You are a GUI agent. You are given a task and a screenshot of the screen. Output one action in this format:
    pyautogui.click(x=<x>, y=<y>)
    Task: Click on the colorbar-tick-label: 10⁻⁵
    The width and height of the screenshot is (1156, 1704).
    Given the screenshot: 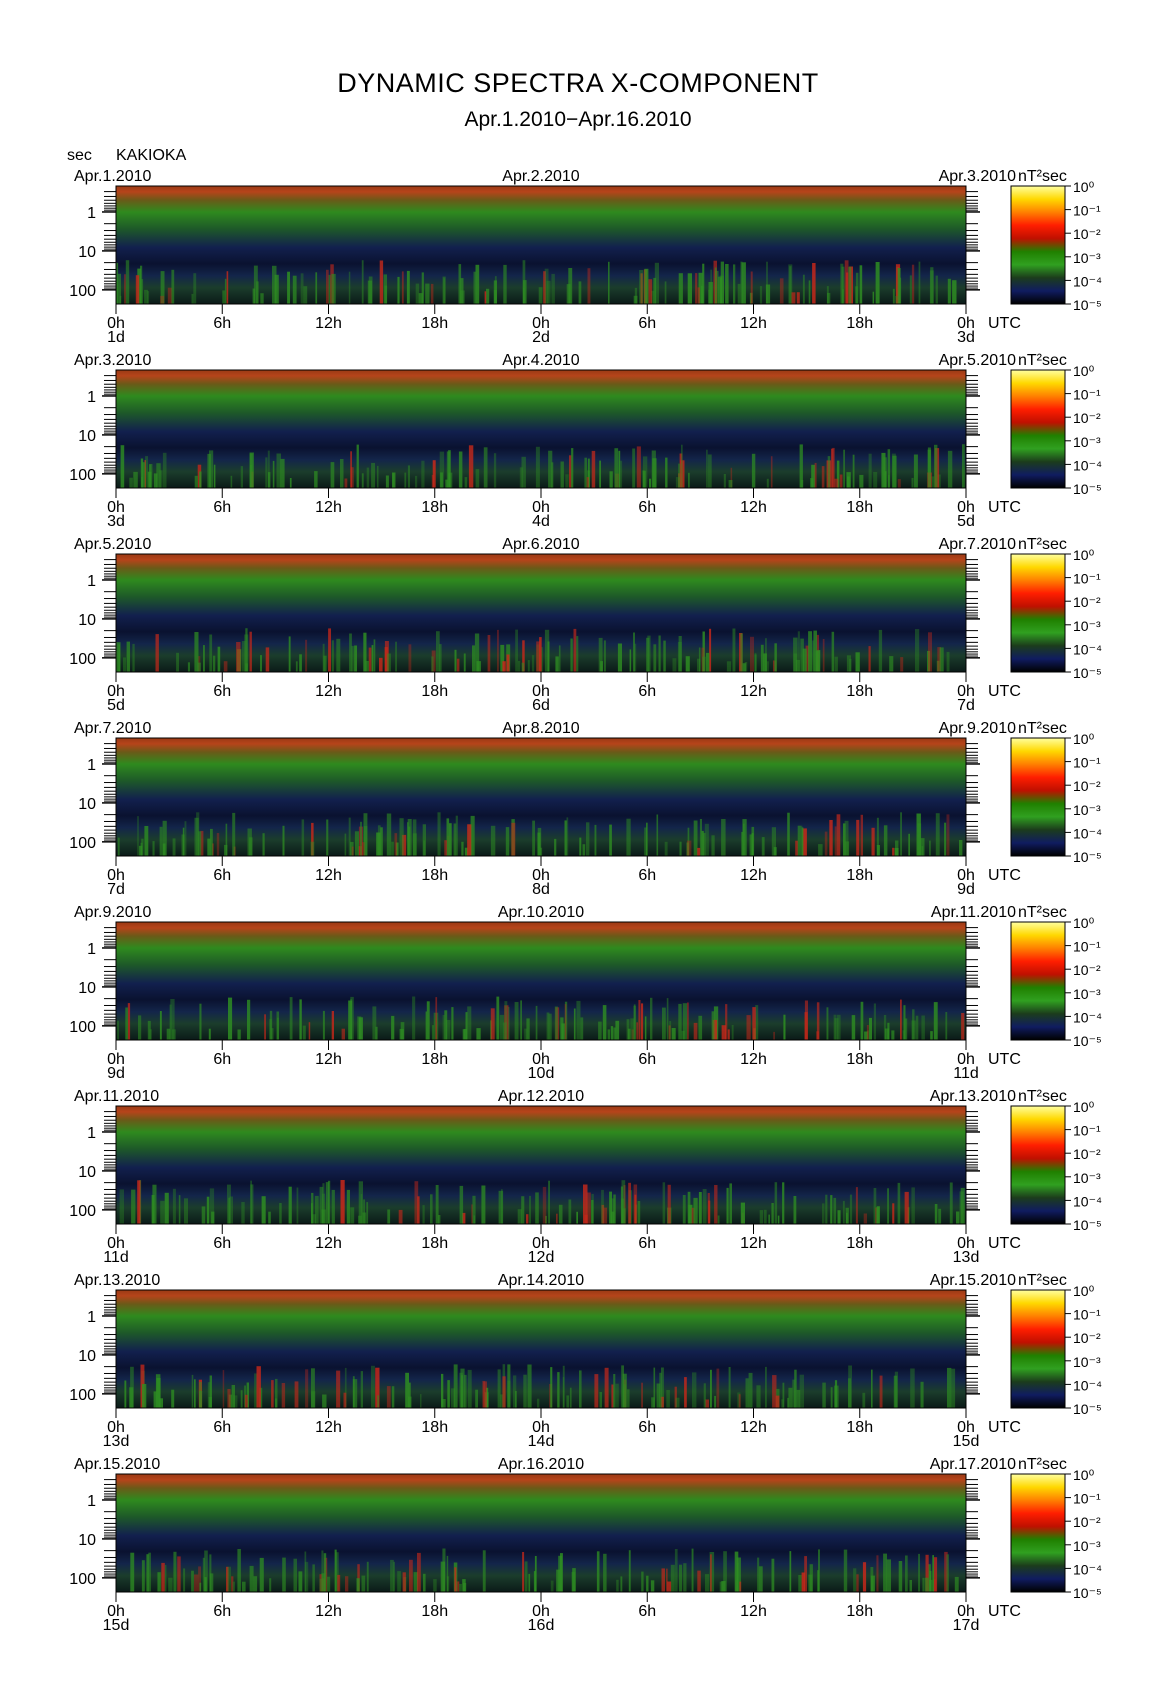 What is the action you would take?
    pyautogui.click(x=1087, y=1041)
    